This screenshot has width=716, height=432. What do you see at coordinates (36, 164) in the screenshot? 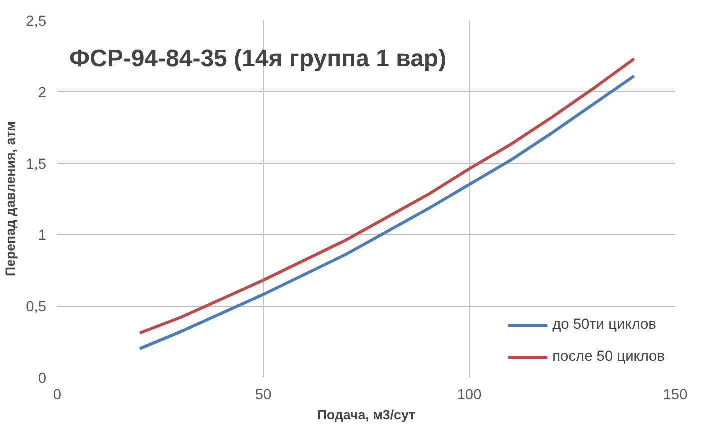
I see `y-tick-label: 1,5` at bounding box center [36, 164].